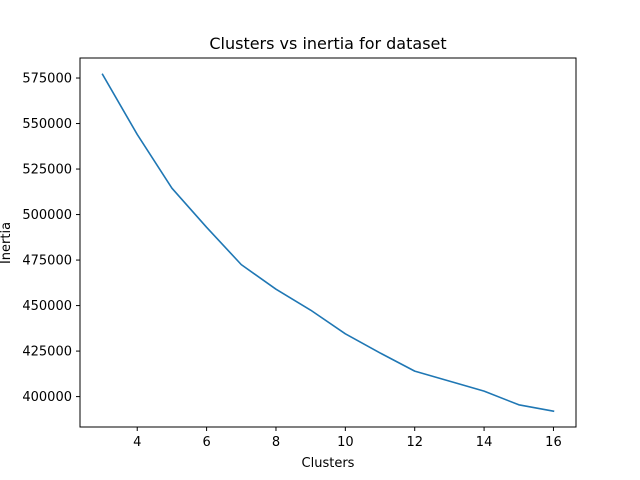  Describe the element at coordinates (47, 79) in the screenshot. I see `y-tick-label: 575000` at that location.